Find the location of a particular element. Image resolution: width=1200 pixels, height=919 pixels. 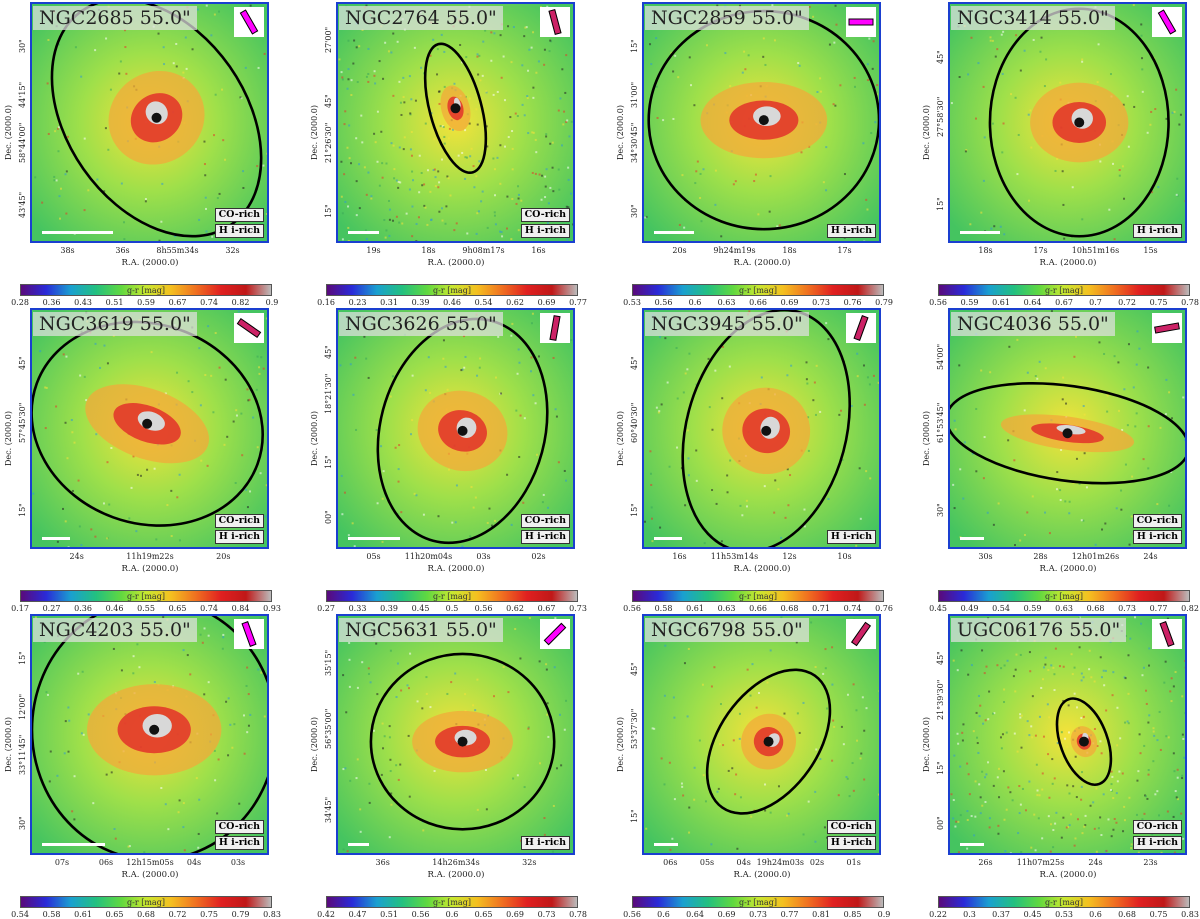

x-tick-label: 19h24m03s is located at coordinates (780, 862).